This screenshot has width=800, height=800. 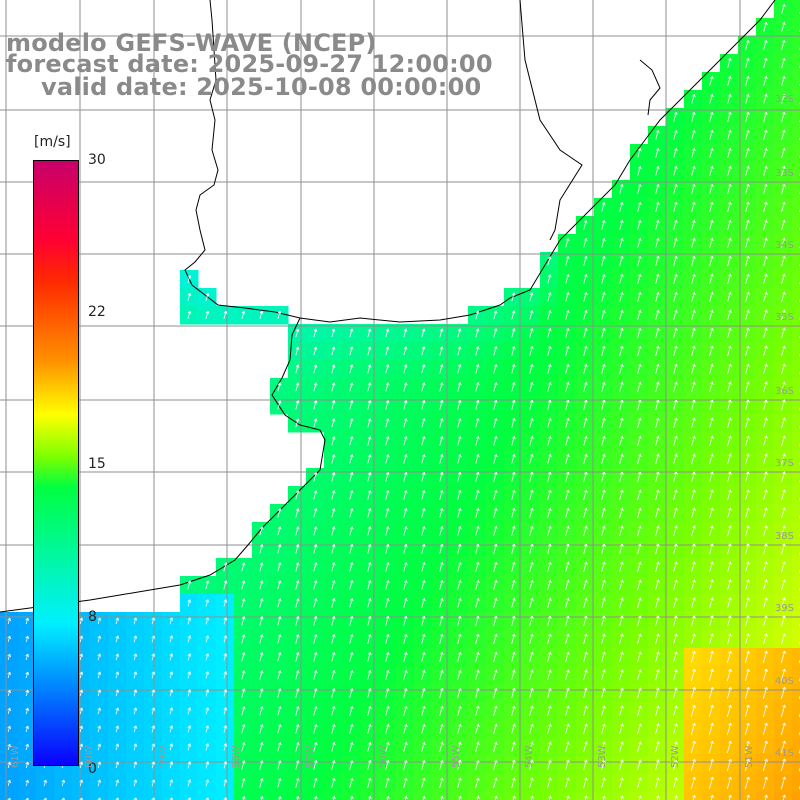 What do you see at coordinates (784, 536) in the screenshot?
I see `lat-label-38s: 38S` at bounding box center [784, 536].